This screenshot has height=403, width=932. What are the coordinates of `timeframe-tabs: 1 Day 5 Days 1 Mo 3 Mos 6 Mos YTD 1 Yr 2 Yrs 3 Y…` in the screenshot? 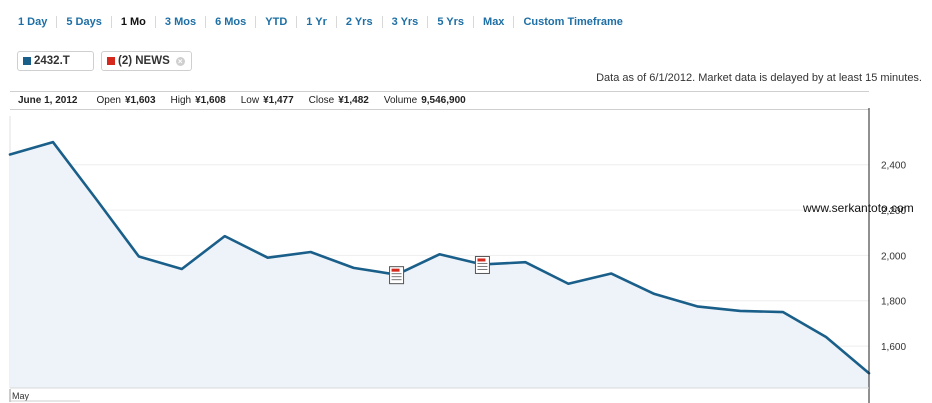 It's located at (316, 22).